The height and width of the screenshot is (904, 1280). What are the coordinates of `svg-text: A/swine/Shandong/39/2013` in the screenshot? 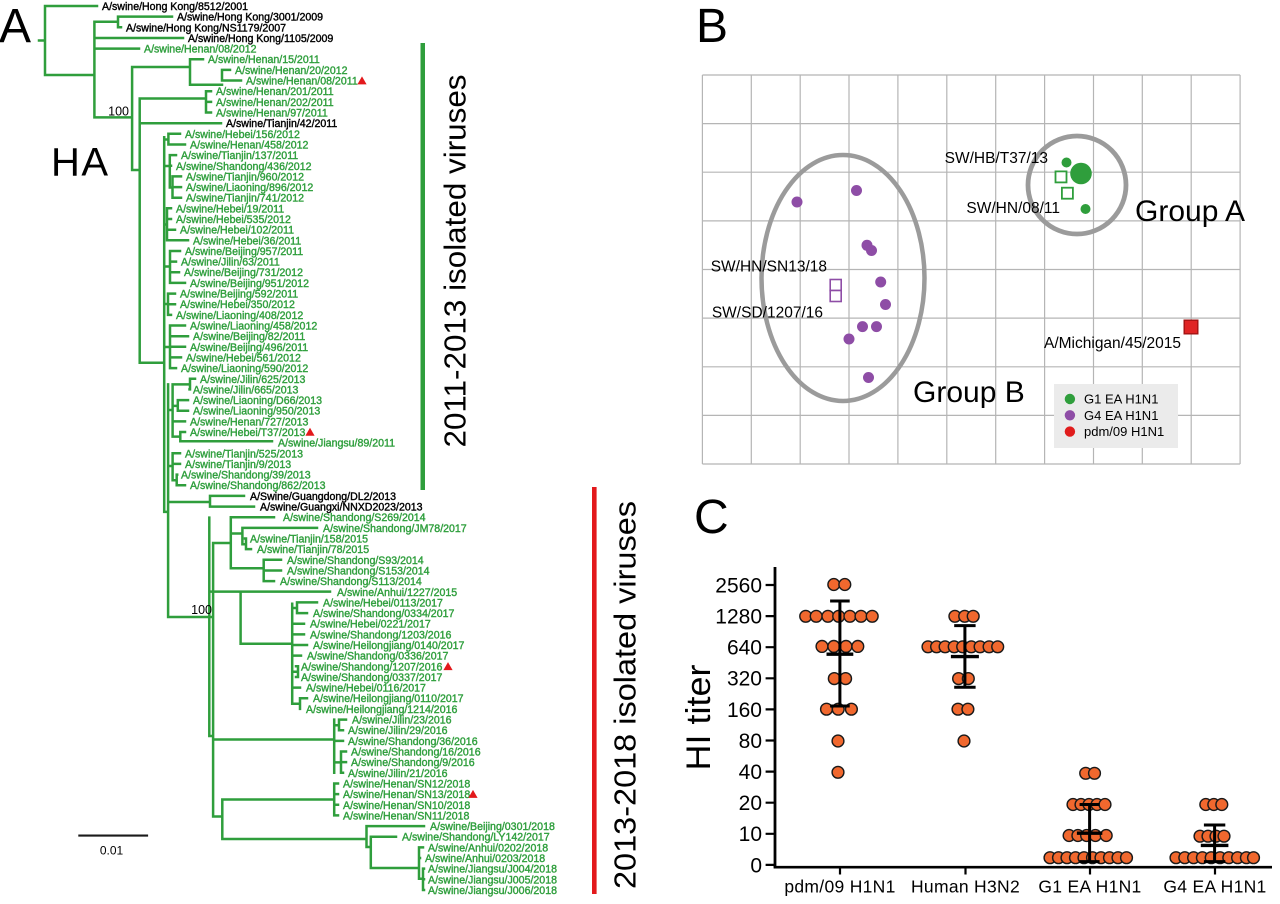 It's located at (246, 476).